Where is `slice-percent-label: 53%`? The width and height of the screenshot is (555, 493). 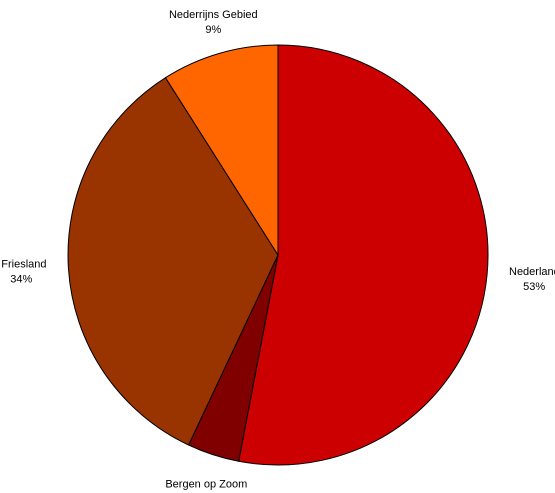 slice-percent-label: 53% is located at coordinates (534, 287).